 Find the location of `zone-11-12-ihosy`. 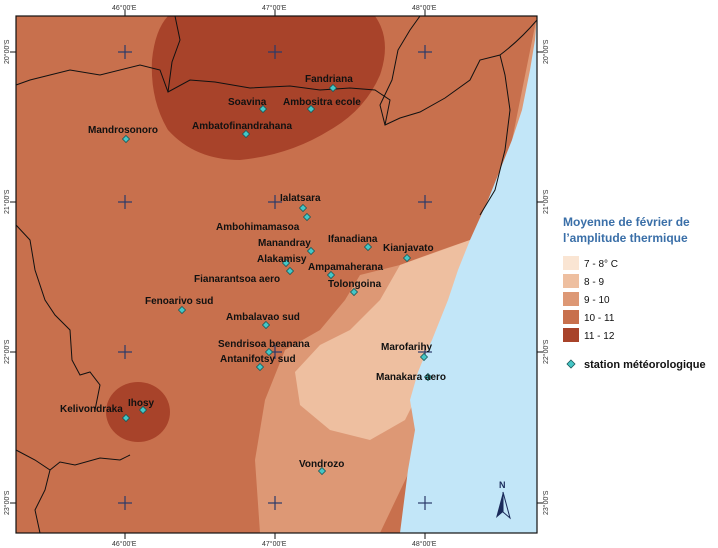

zone-11-12-ihosy is located at coordinates (138, 412).